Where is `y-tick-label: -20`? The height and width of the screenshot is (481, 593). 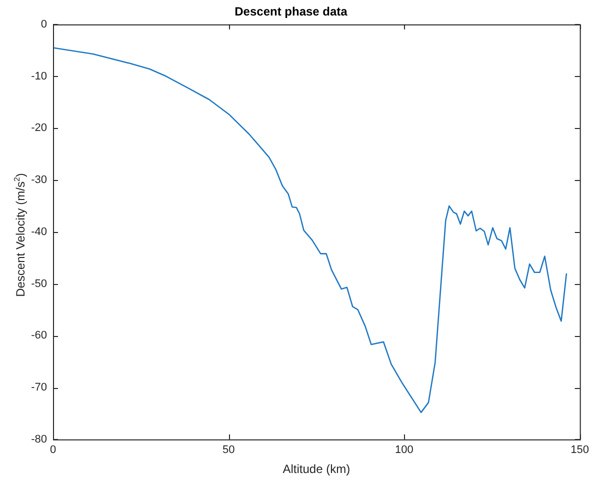 y-tick-label: -20 is located at coordinates (39, 128).